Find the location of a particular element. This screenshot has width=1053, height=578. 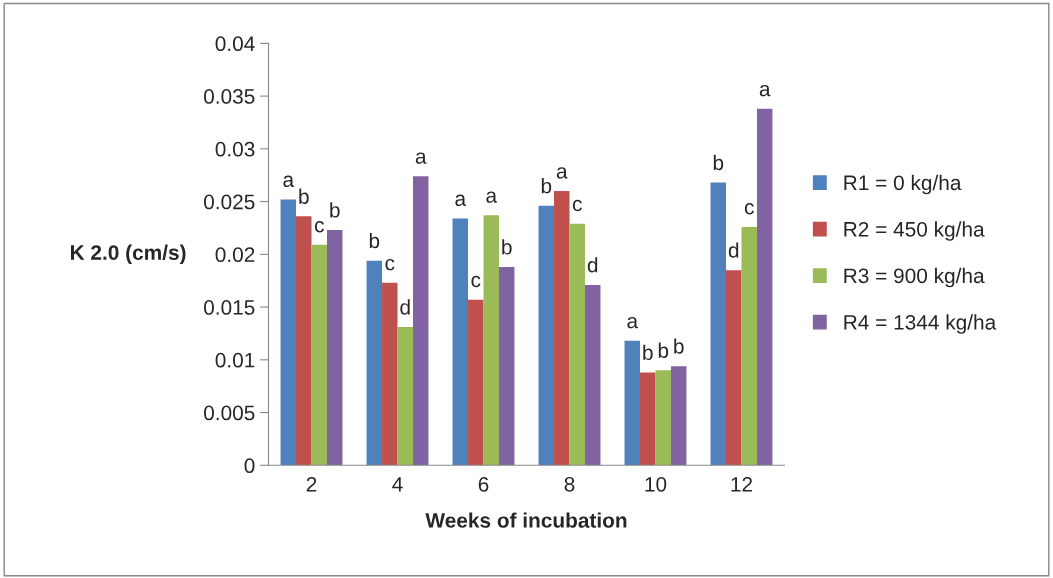

legend-label: R4 = 1344 kg/ha is located at coordinates (920, 324).